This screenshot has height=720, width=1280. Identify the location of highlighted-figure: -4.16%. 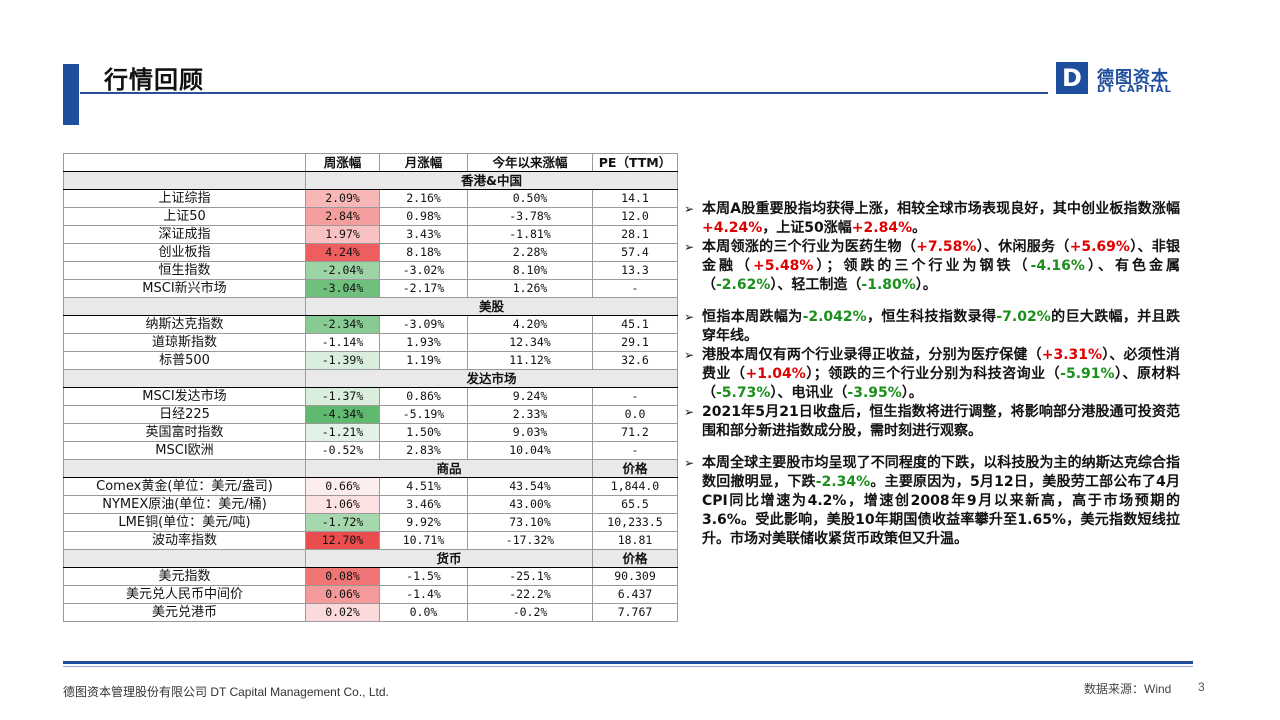
(1057, 266).